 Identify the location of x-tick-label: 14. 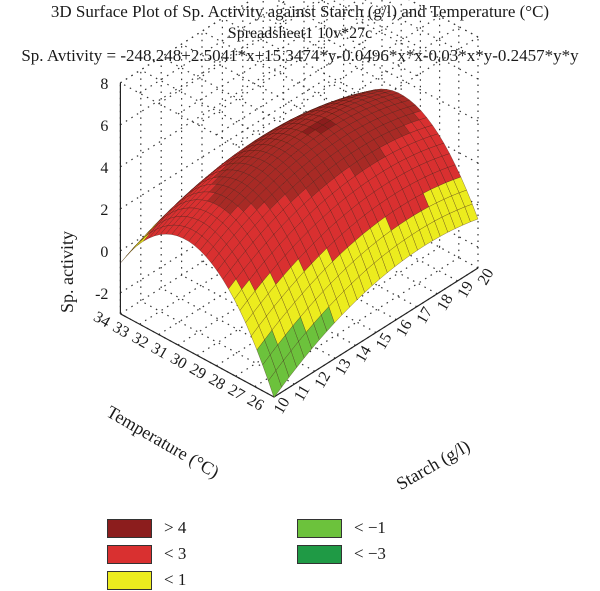
(363, 354).